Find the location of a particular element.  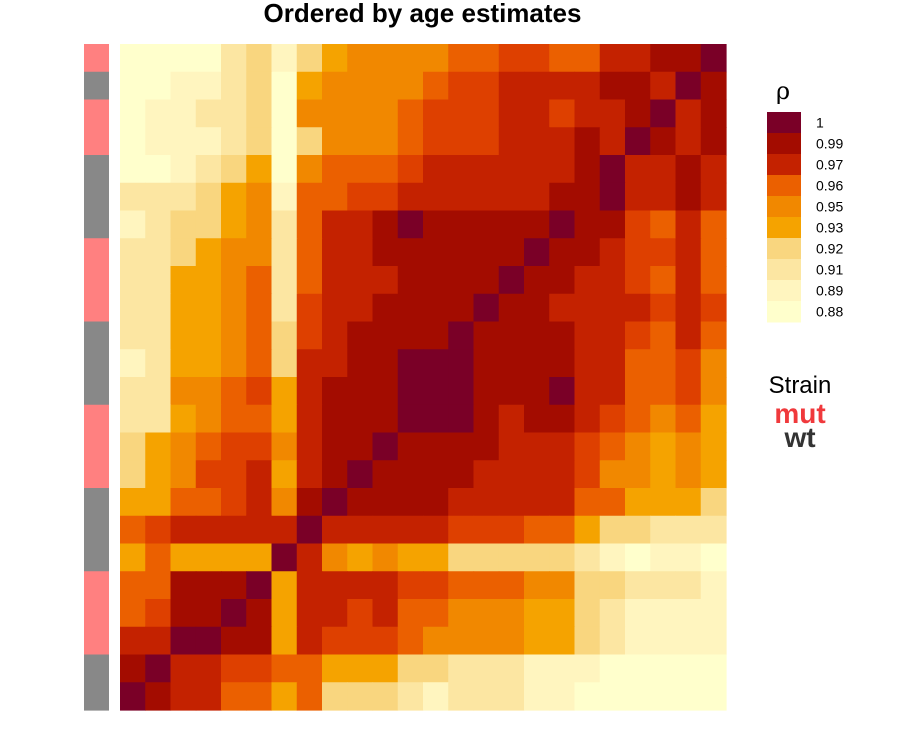

legend-label: 0.97 is located at coordinates (829, 165).